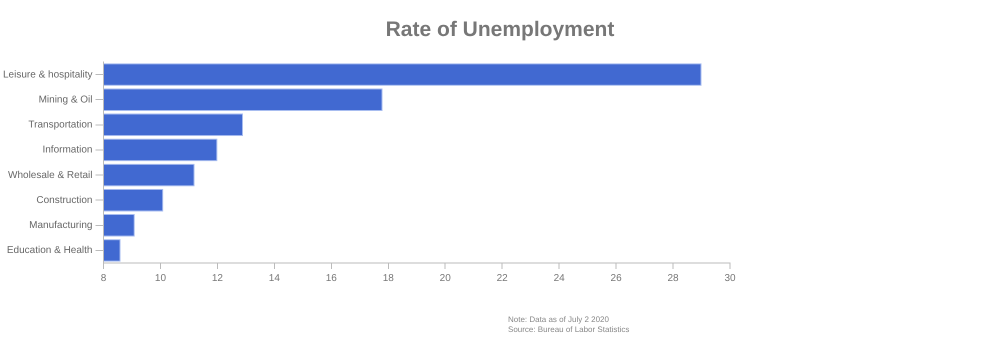  What do you see at coordinates (274, 278) in the screenshot?
I see `x-tick-label: 14` at bounding box center [274, 278].